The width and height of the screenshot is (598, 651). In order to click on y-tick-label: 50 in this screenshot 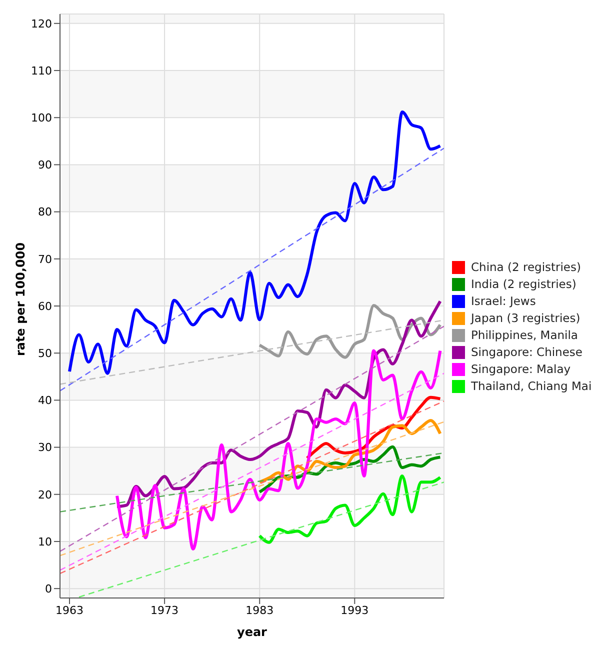, I will do `click(45, 353)`.